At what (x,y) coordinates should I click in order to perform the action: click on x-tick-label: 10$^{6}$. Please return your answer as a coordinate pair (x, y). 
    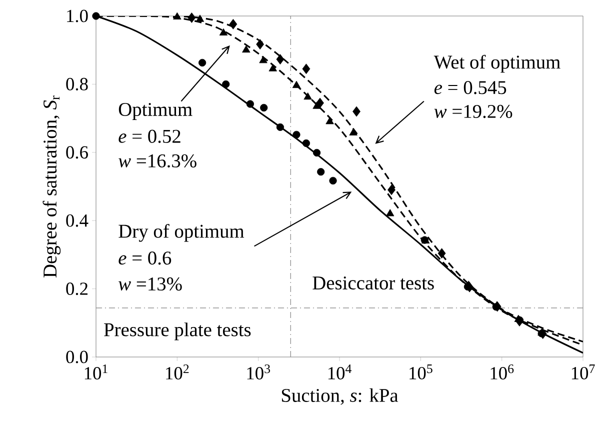
    Looking at the image, I should click on (502, 372).